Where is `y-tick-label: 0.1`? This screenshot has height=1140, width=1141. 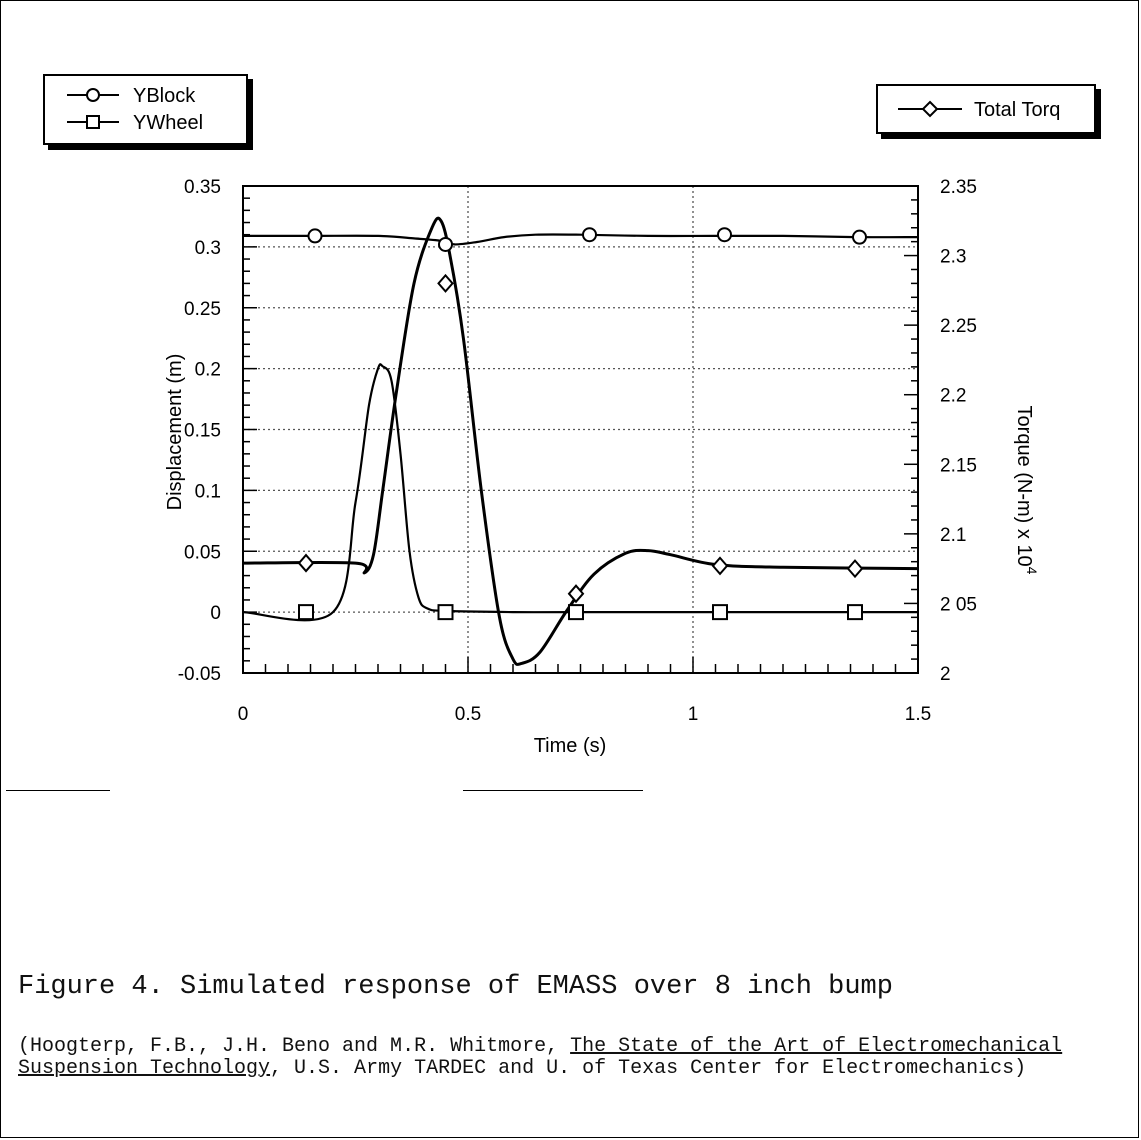
y-tick-label: 0.1 is located at coordinates (208, 491).